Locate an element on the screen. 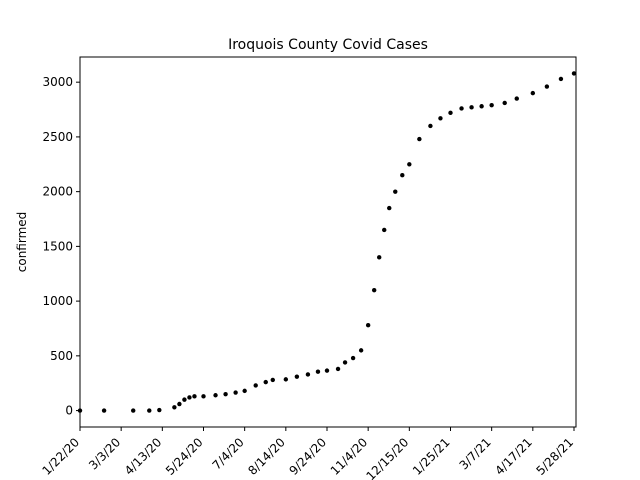 The width and height of the screenshot is (640, 480). y-tick-label: 0 is located at coordinates (69, 411).